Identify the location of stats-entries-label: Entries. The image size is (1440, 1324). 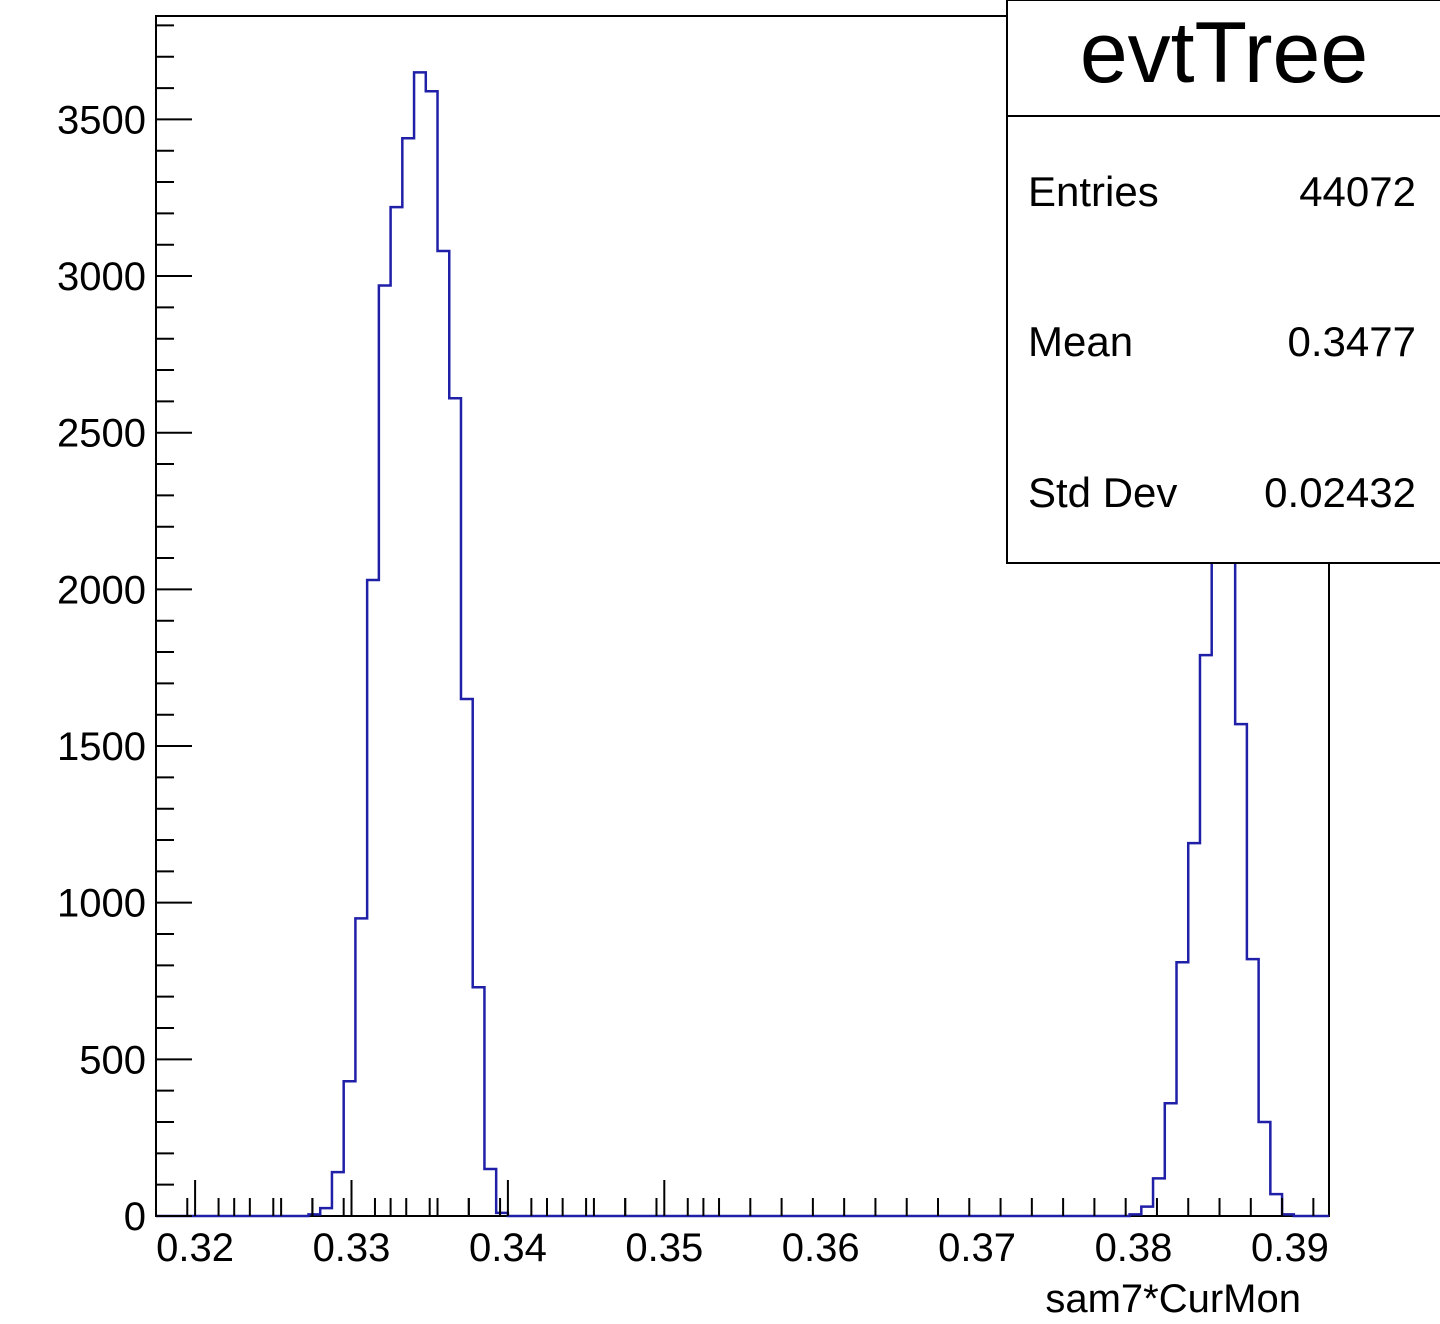
(1093, 191).